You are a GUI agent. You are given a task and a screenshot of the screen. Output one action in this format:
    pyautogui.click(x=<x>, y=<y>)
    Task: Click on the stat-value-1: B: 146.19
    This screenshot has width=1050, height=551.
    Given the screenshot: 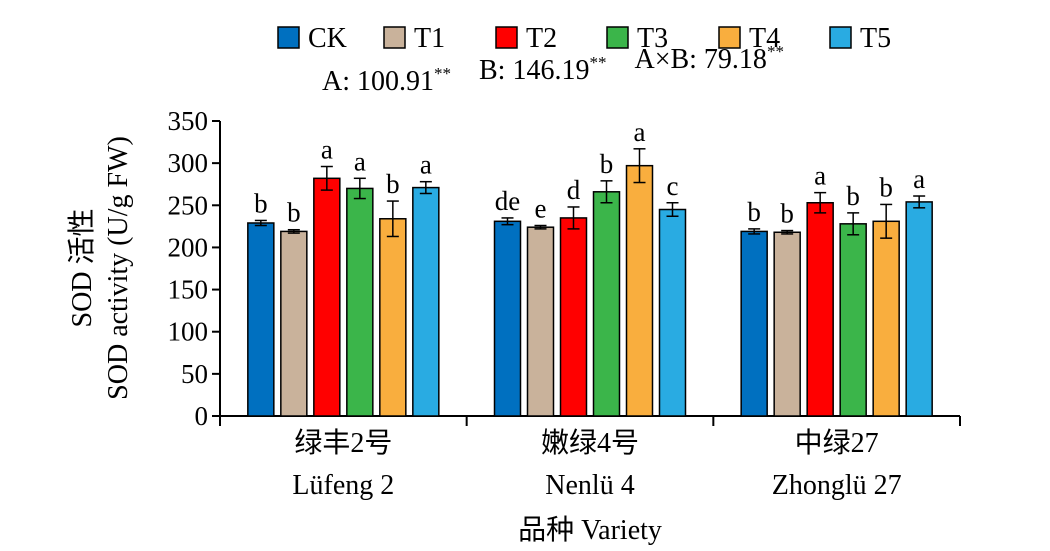 What is the action you would take?
    pyautogui.click(x=520, y=70)
    